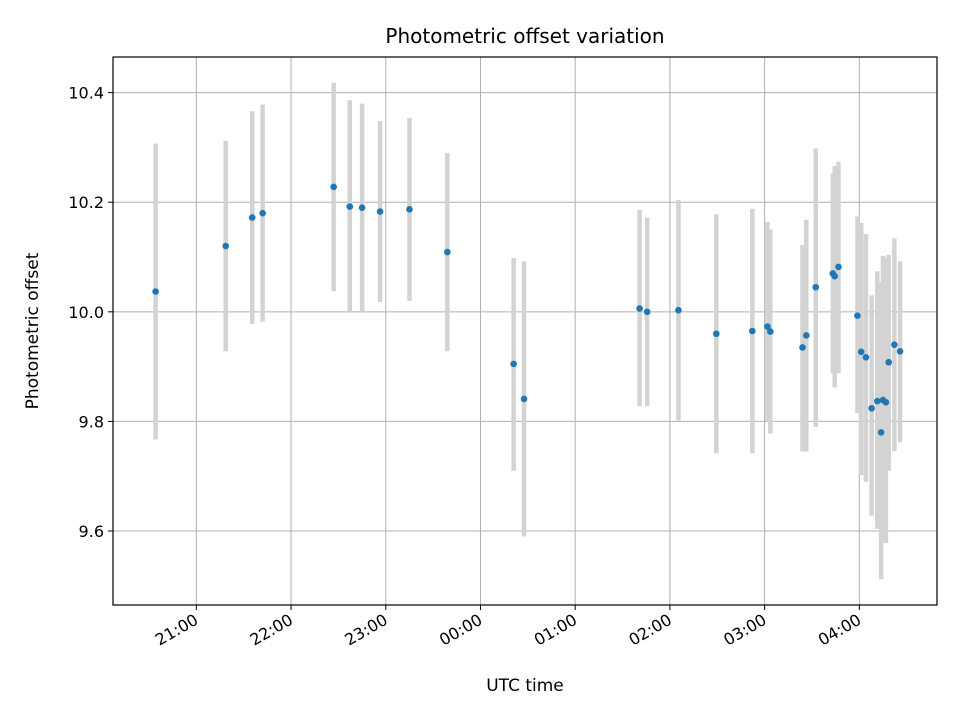 The height and width of the screenshot is (720, 960). What do you see at coordinates (86, 93) in the screenshot?
I see `y-tick-label: 10.4` at bounding box center [86, 93].